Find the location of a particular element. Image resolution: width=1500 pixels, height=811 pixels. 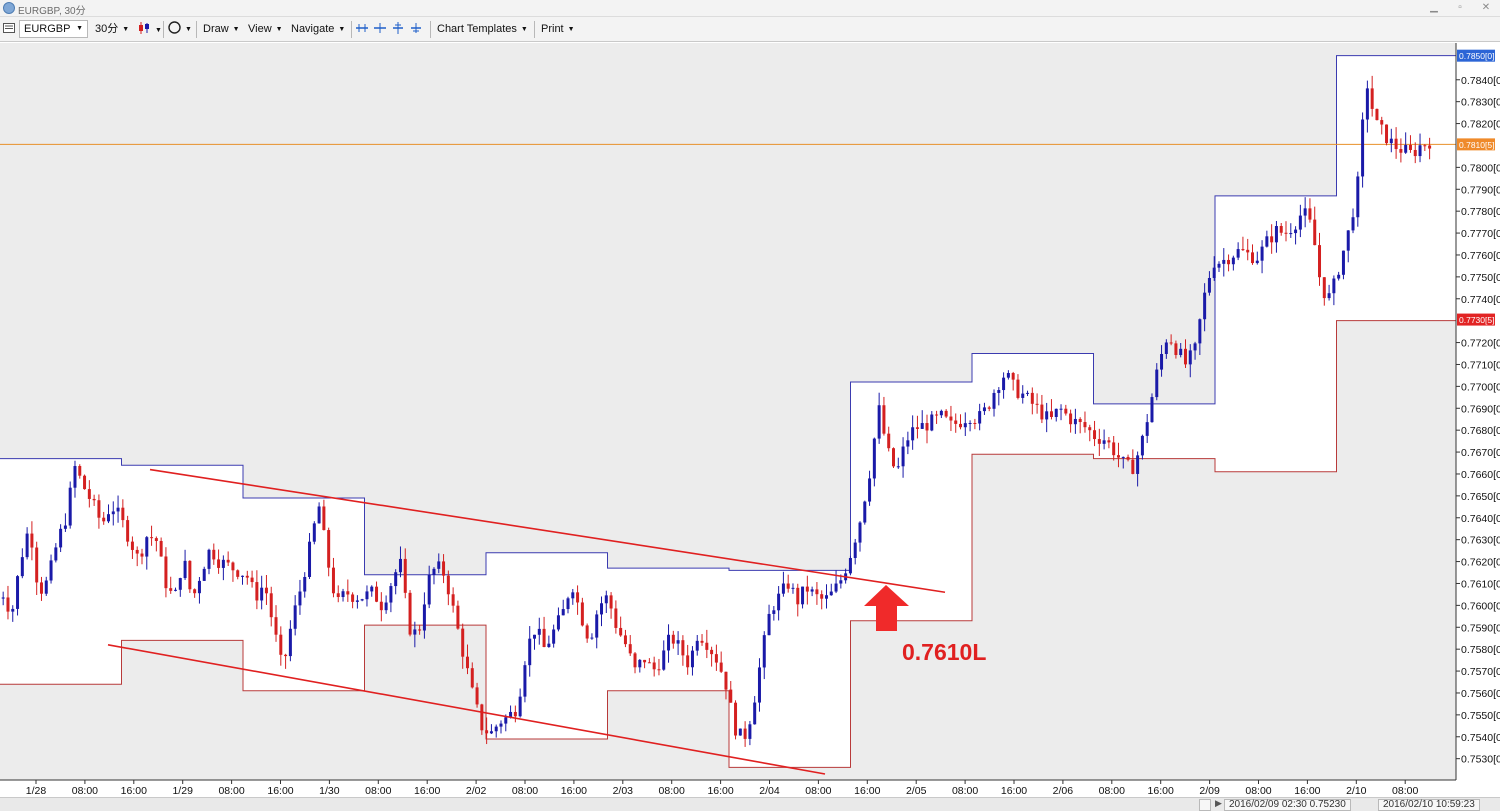

symbol-selector: EURGBP ▼ is located at coordinates (53, 29).